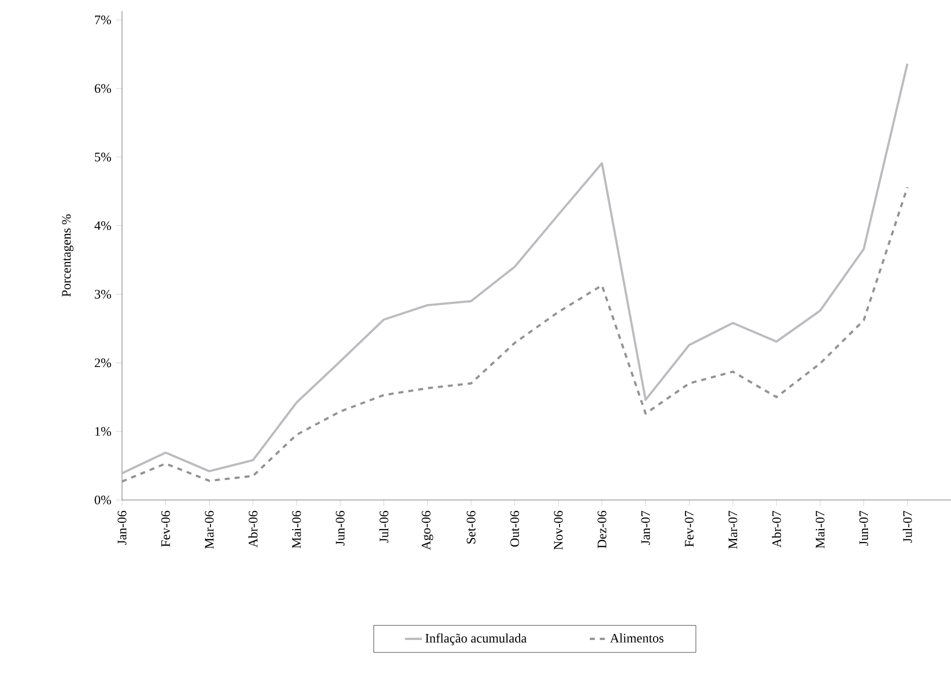 This screenshot has height=675, width=951. Describe the element at coordinates (428, 530) in the screenshot. I see `x-tick-label: Ago-06` at that location.